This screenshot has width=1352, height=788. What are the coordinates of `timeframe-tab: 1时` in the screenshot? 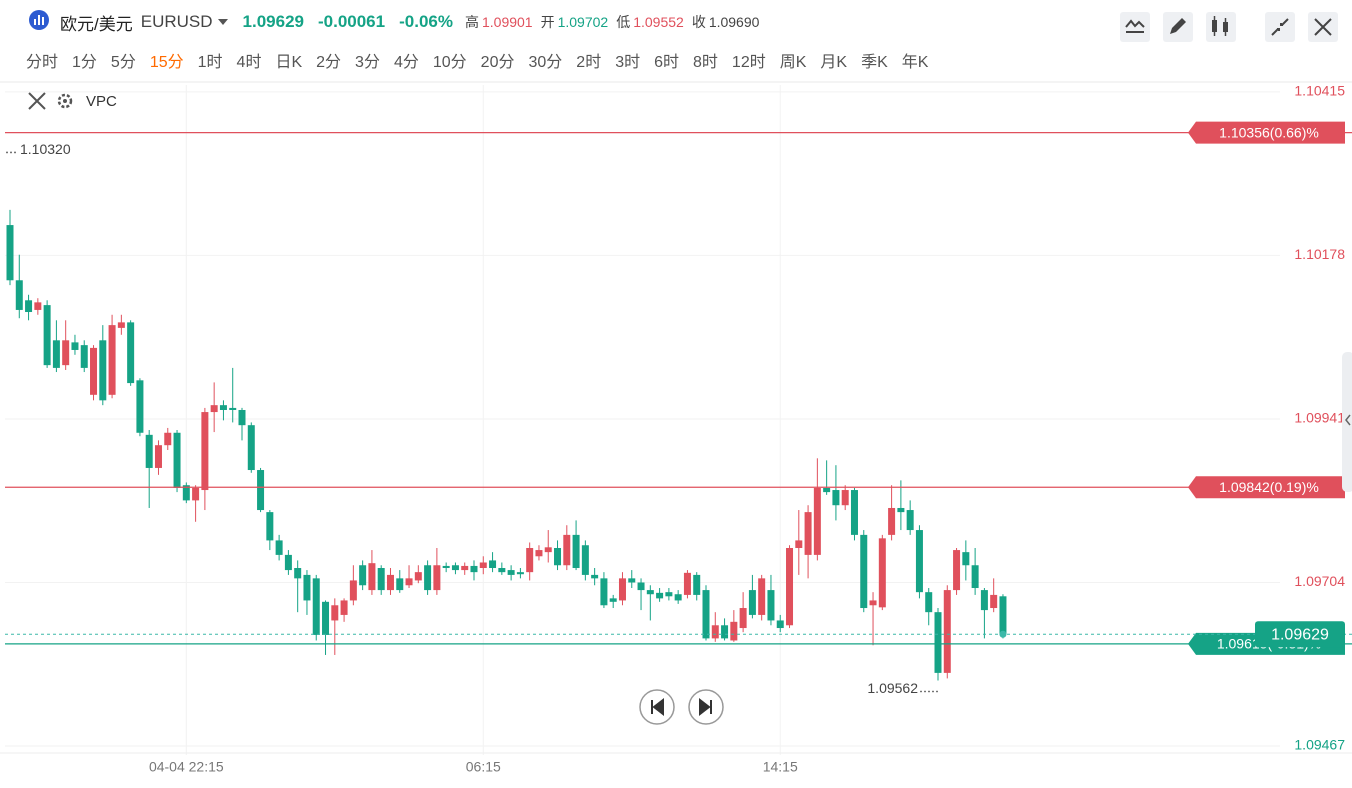 It's located at (210, 62).